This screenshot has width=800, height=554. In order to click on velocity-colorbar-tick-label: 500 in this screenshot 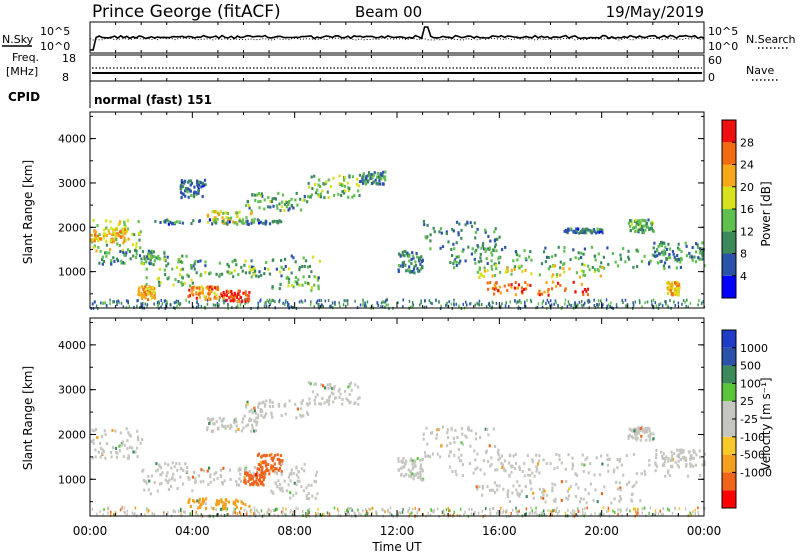, I will do `click(750, 366)`.